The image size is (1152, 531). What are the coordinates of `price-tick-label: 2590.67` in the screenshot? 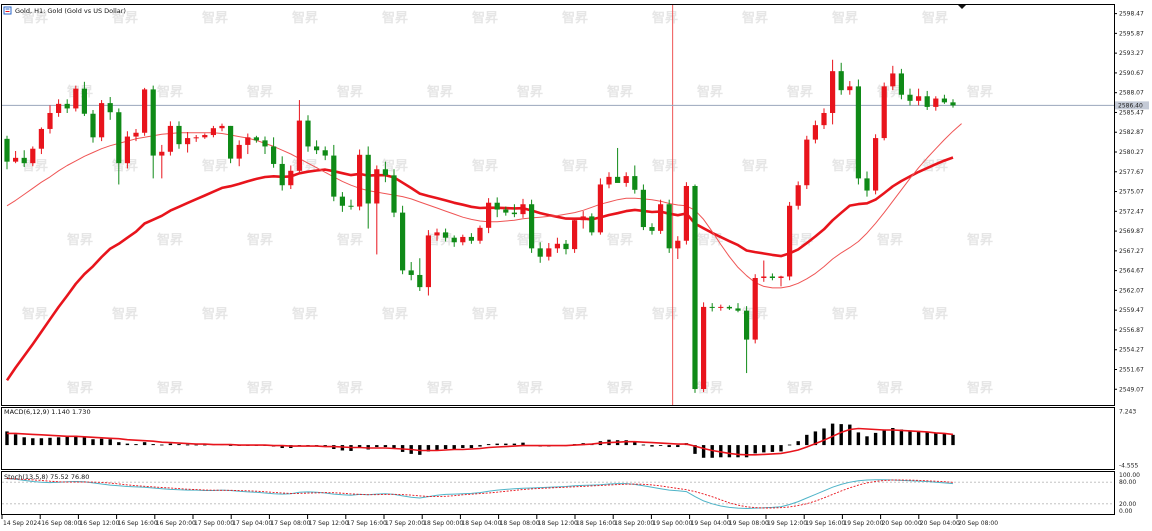 It's located at (1131, 73).